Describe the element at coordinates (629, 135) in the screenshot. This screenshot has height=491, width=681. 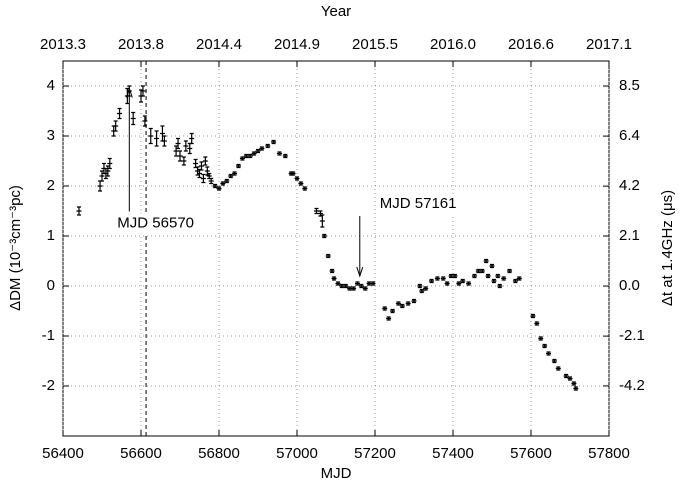
I see `y2-tick-label: 6.4` at that location.